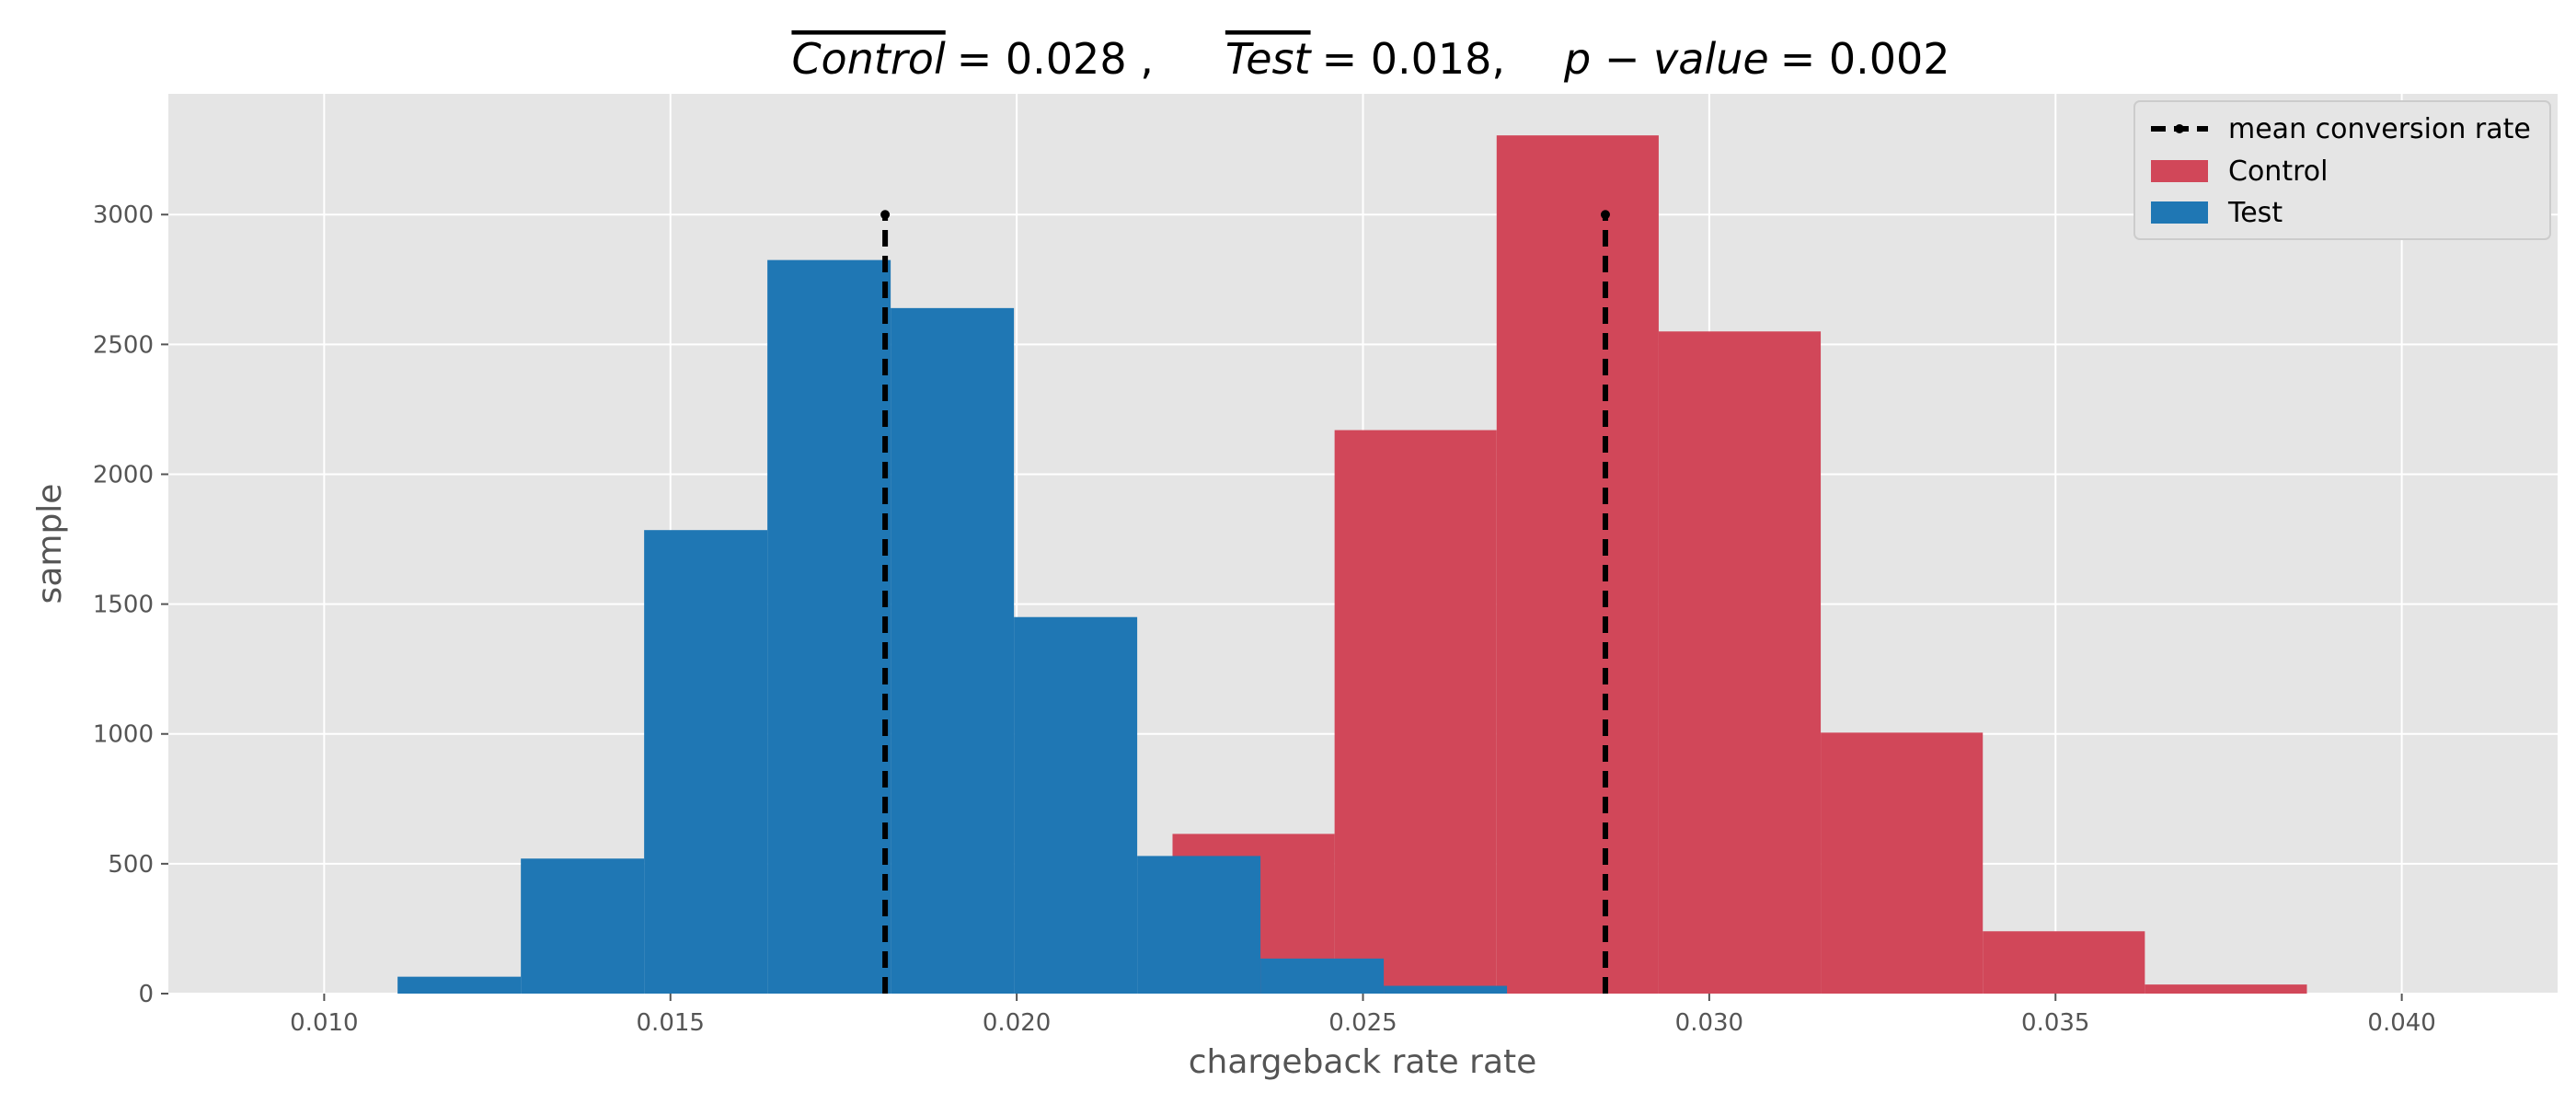 This screenshot has height=1104, width=2576. I want to click on legend-mean-marker, so click(2179, 128).